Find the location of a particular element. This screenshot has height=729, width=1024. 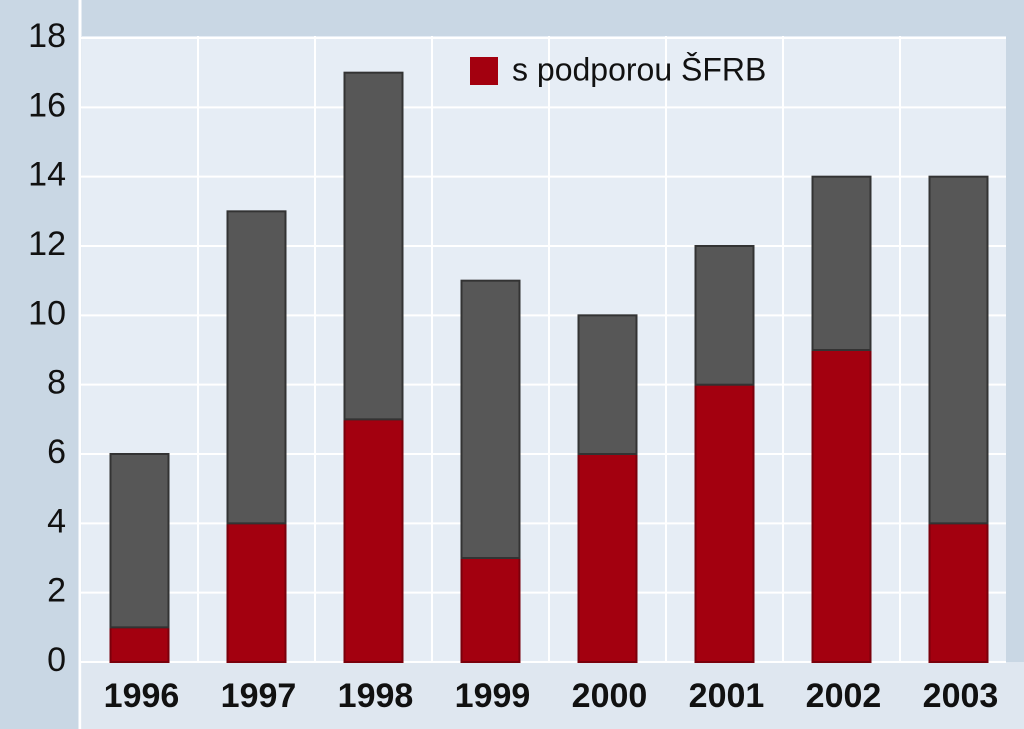

x-tick-label: 1996 is located at coordinates (142, 696).